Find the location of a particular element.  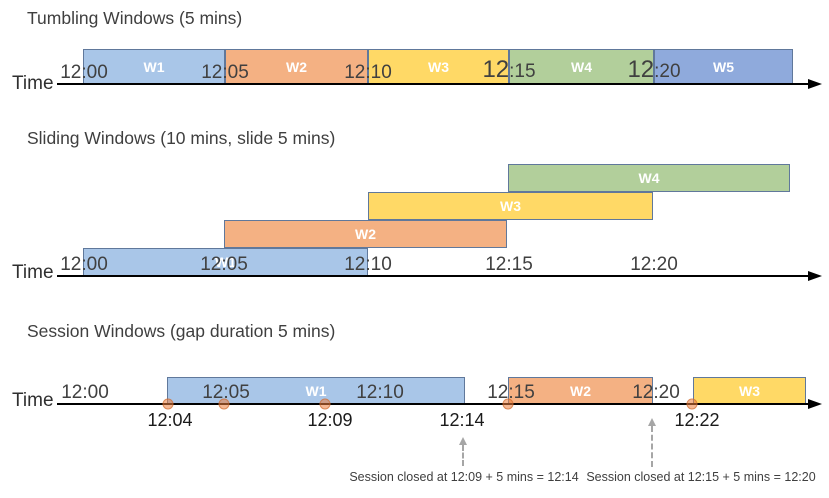

sliding-windows-window-w4: W4 is located at coordinates (649, 178).